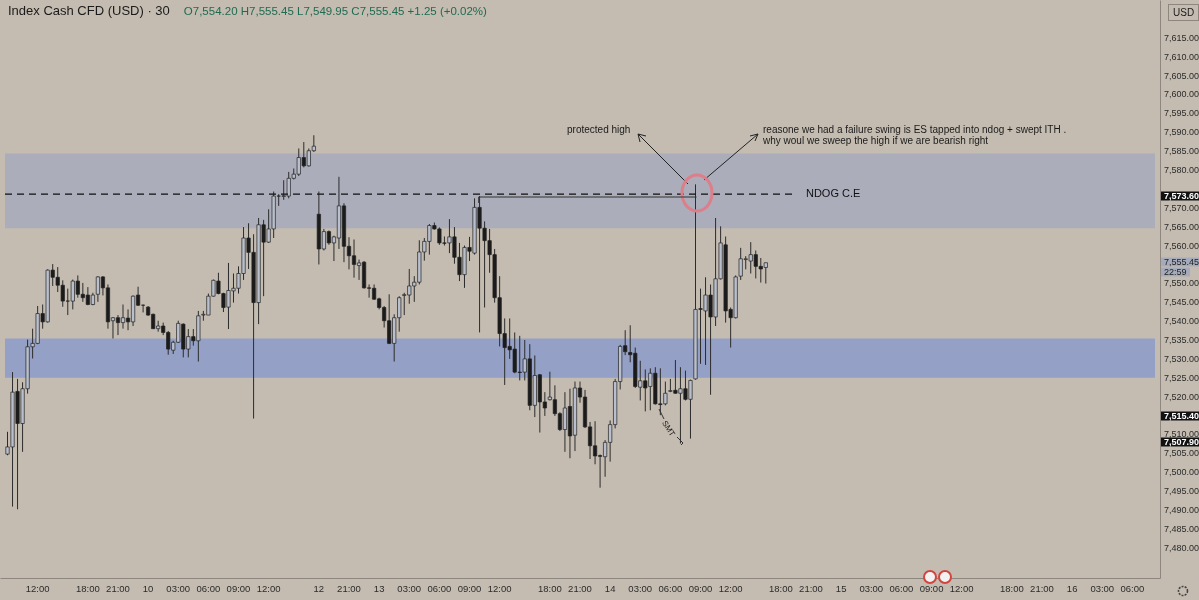  I want to click on x-tick-label: 15, so click(841, 588).